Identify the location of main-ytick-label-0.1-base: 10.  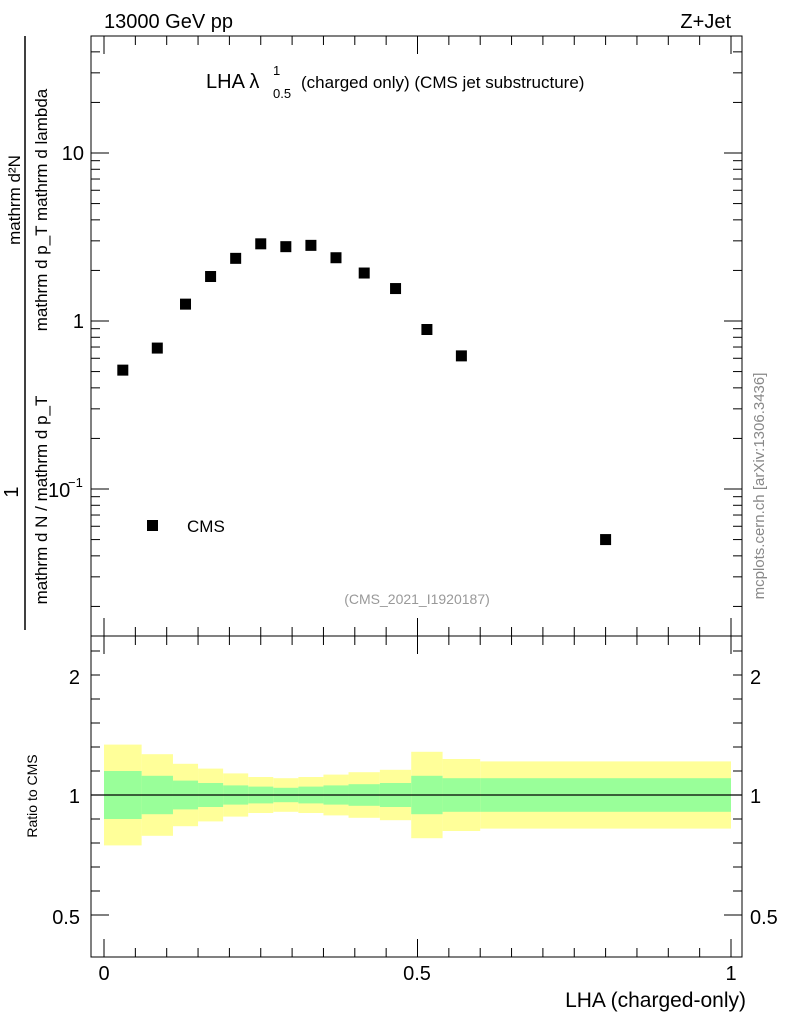
(59, 491).